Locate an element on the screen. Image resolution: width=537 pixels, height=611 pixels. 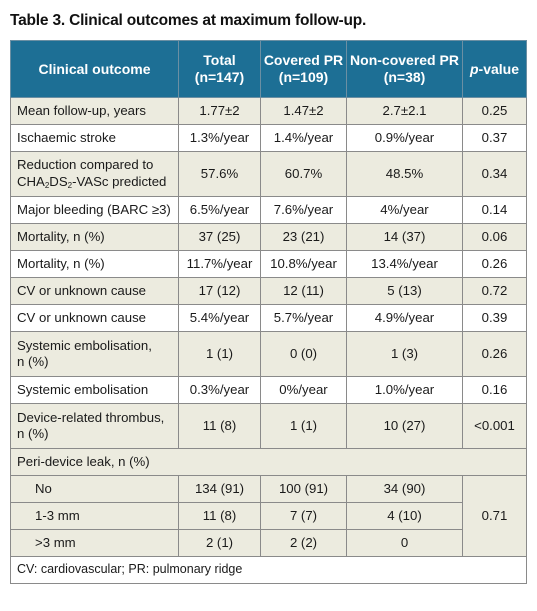
cell-total: 1 (1) is located at coordinates (219, 354).